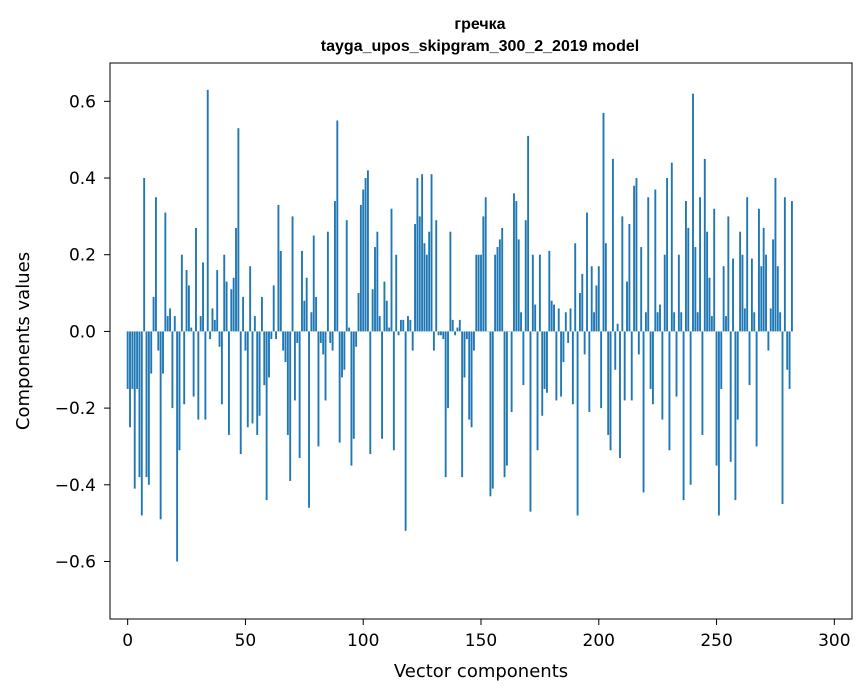 The image size is (867, 696). What do you see at coordinates (246, 641) in the screenshot?
I see `x-tick-label: 50` at bounding box center [246, 641].